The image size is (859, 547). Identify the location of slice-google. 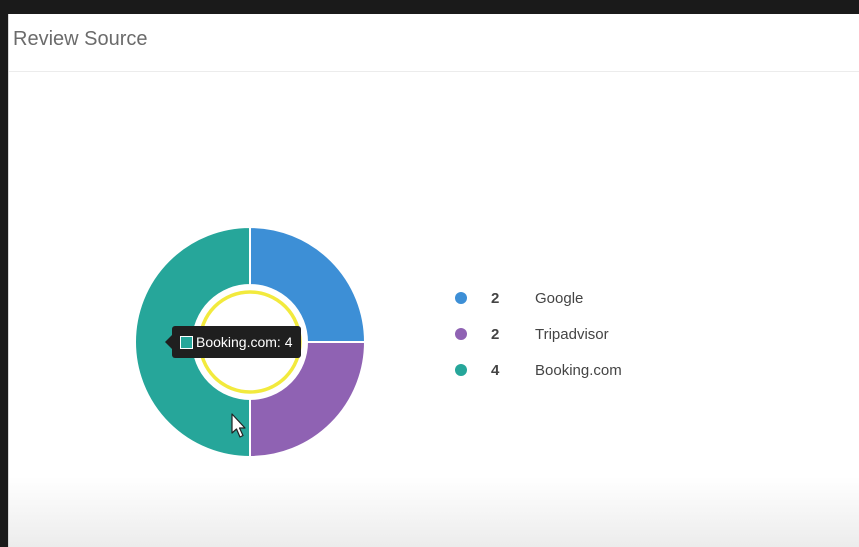
(308, 284).